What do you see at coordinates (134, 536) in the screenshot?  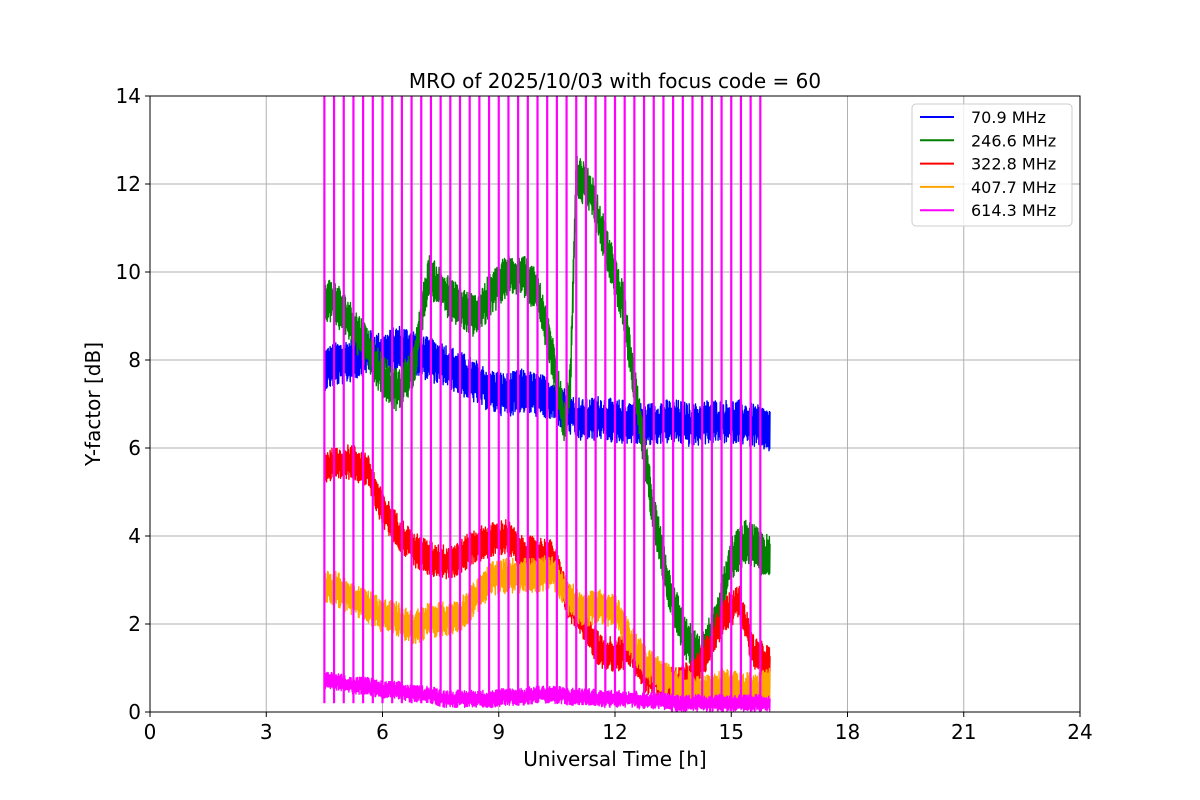 I see `y-tick-label: 4` at bounding box center [134, 536].